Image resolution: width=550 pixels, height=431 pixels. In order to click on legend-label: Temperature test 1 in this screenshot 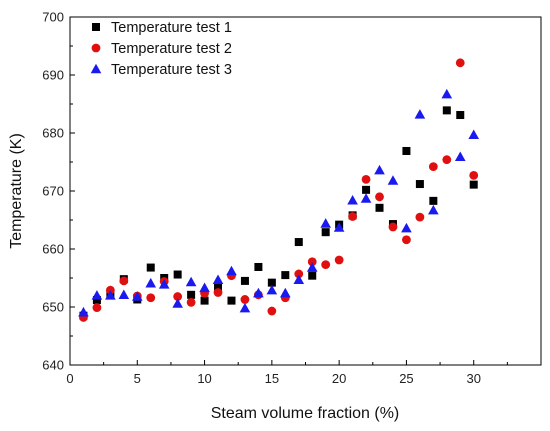, I will do `click(171, 28)`.